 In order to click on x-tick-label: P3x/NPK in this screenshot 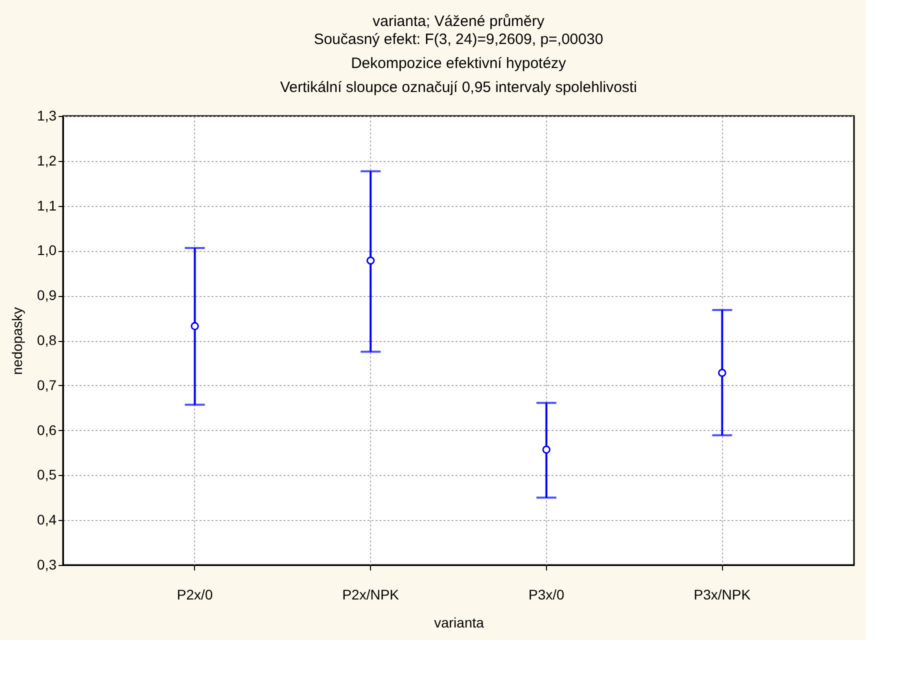, I will do `click(723, 594)`.